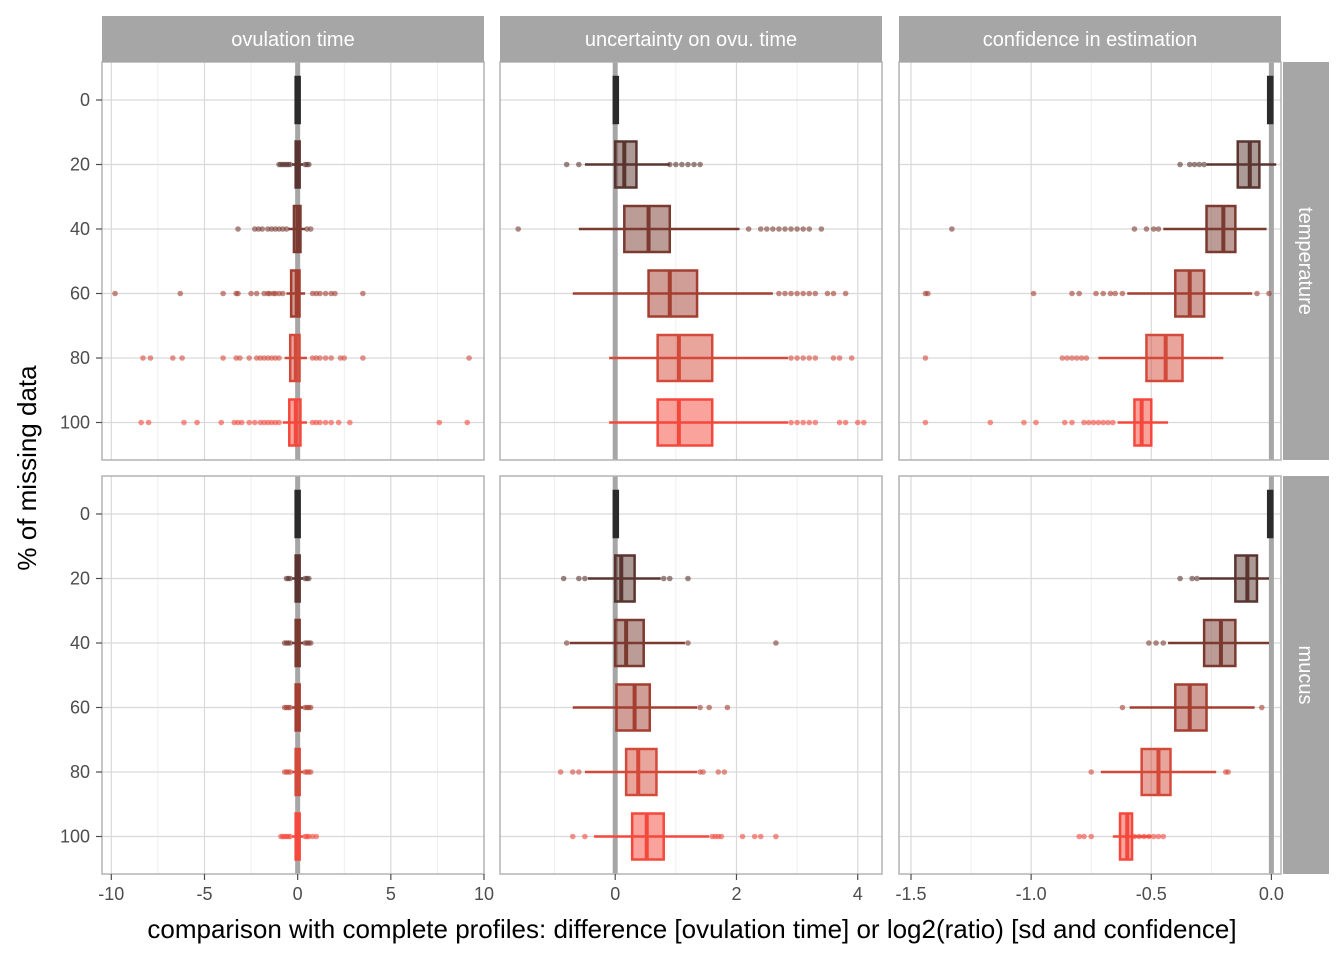 The image size is (1344, 960). Describe the element at coordinates (293, 39) in the screenshot. I see `column-strip-0: ovulation time` at that location.